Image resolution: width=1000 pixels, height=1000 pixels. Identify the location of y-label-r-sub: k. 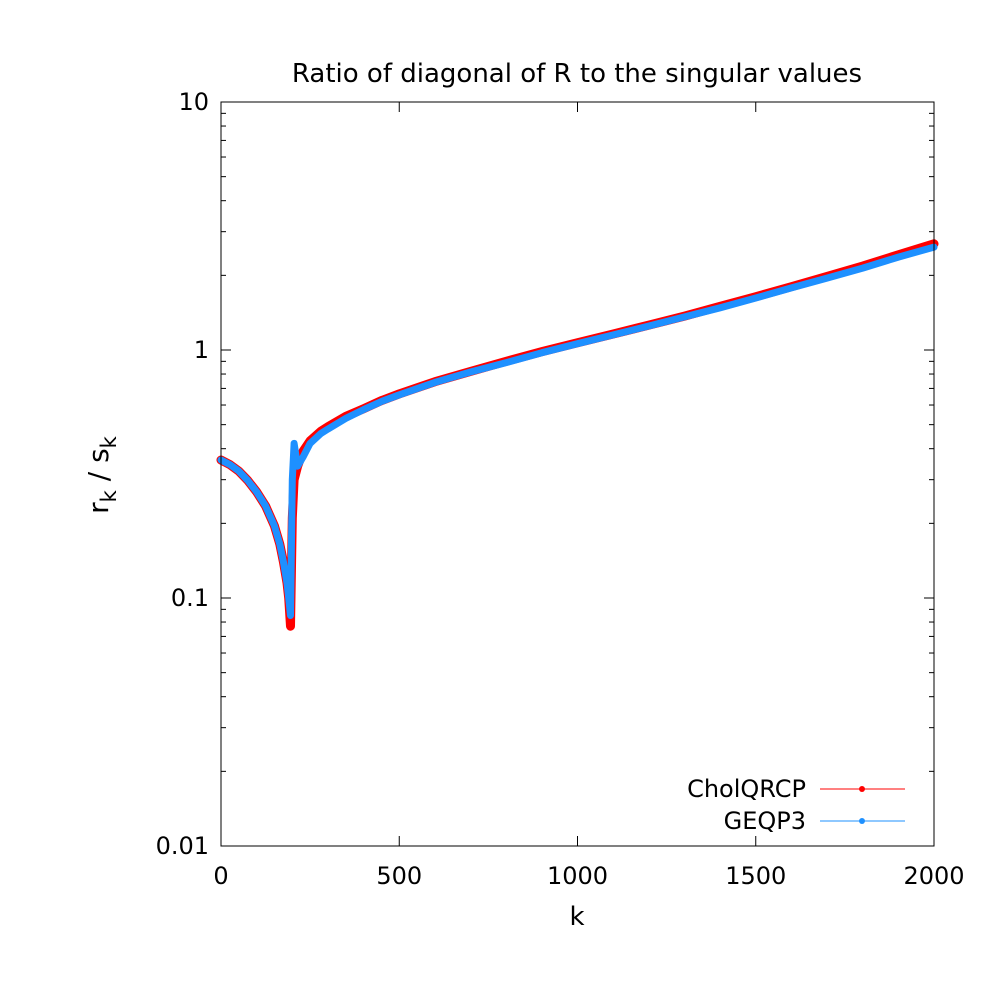
(109, 495).